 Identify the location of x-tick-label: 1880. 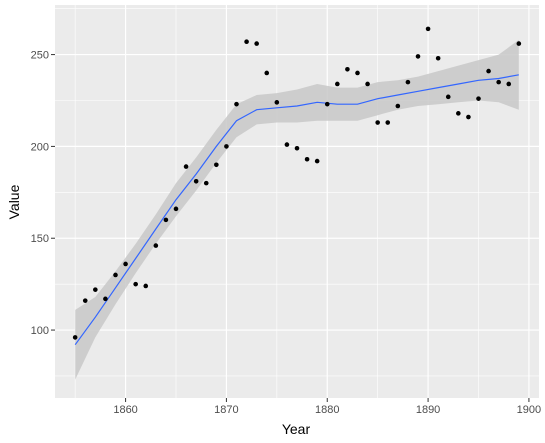
(327, 410).